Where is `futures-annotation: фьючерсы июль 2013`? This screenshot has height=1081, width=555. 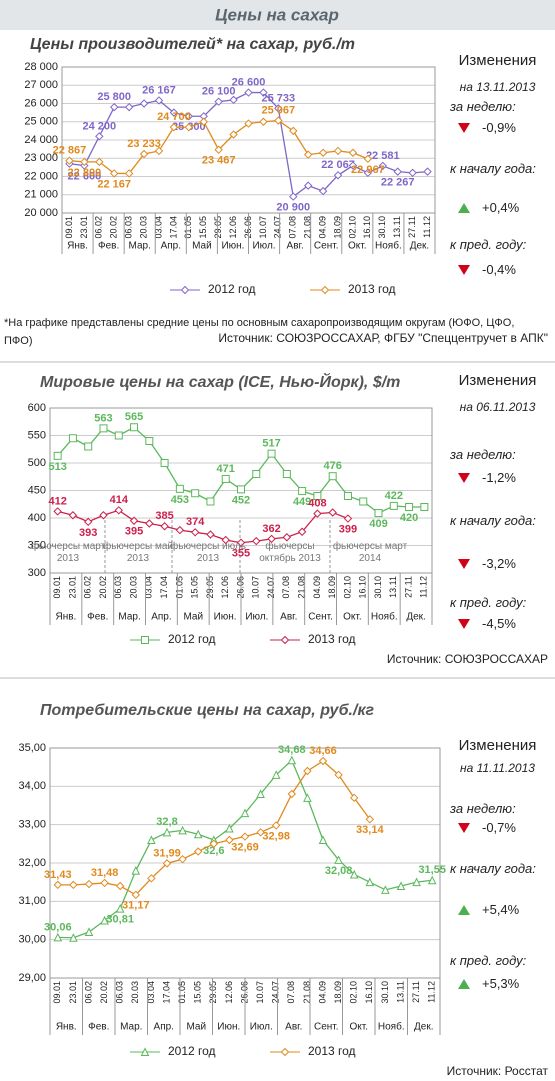 futures-annotation: фьючерсы июль 2013 is located at coordinates (208, 552).